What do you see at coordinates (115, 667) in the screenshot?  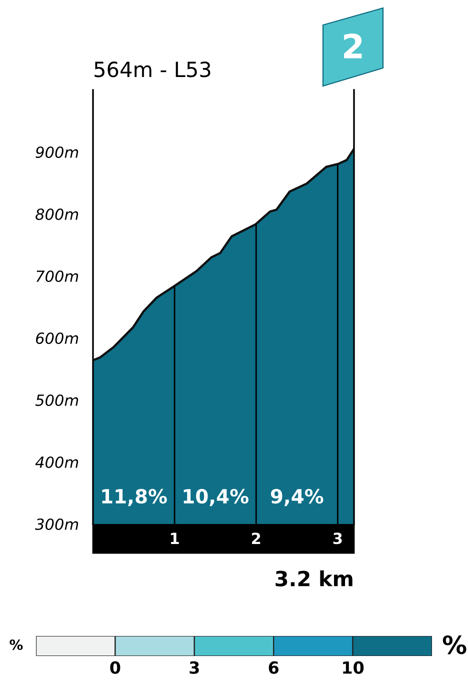 I see `text: 0` at bounding box center [115, 667].